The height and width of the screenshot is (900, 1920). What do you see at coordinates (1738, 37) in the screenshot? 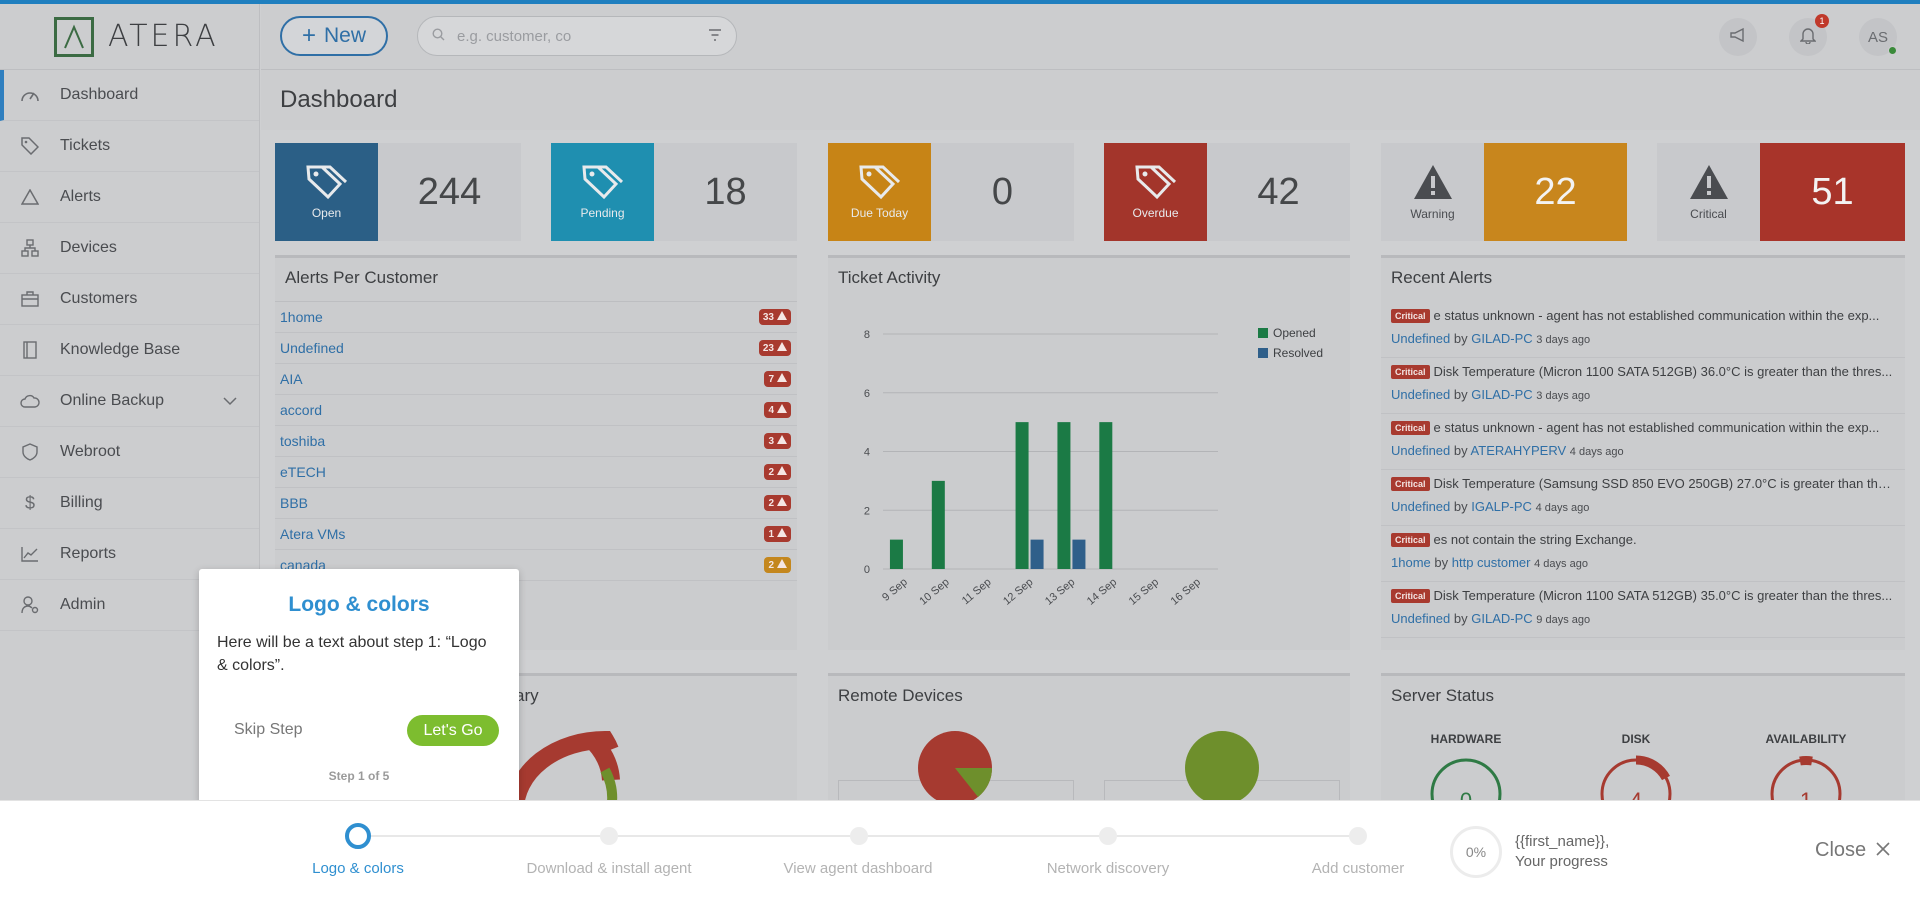
I see `announcements-button` at bounding box center [1738, 37].